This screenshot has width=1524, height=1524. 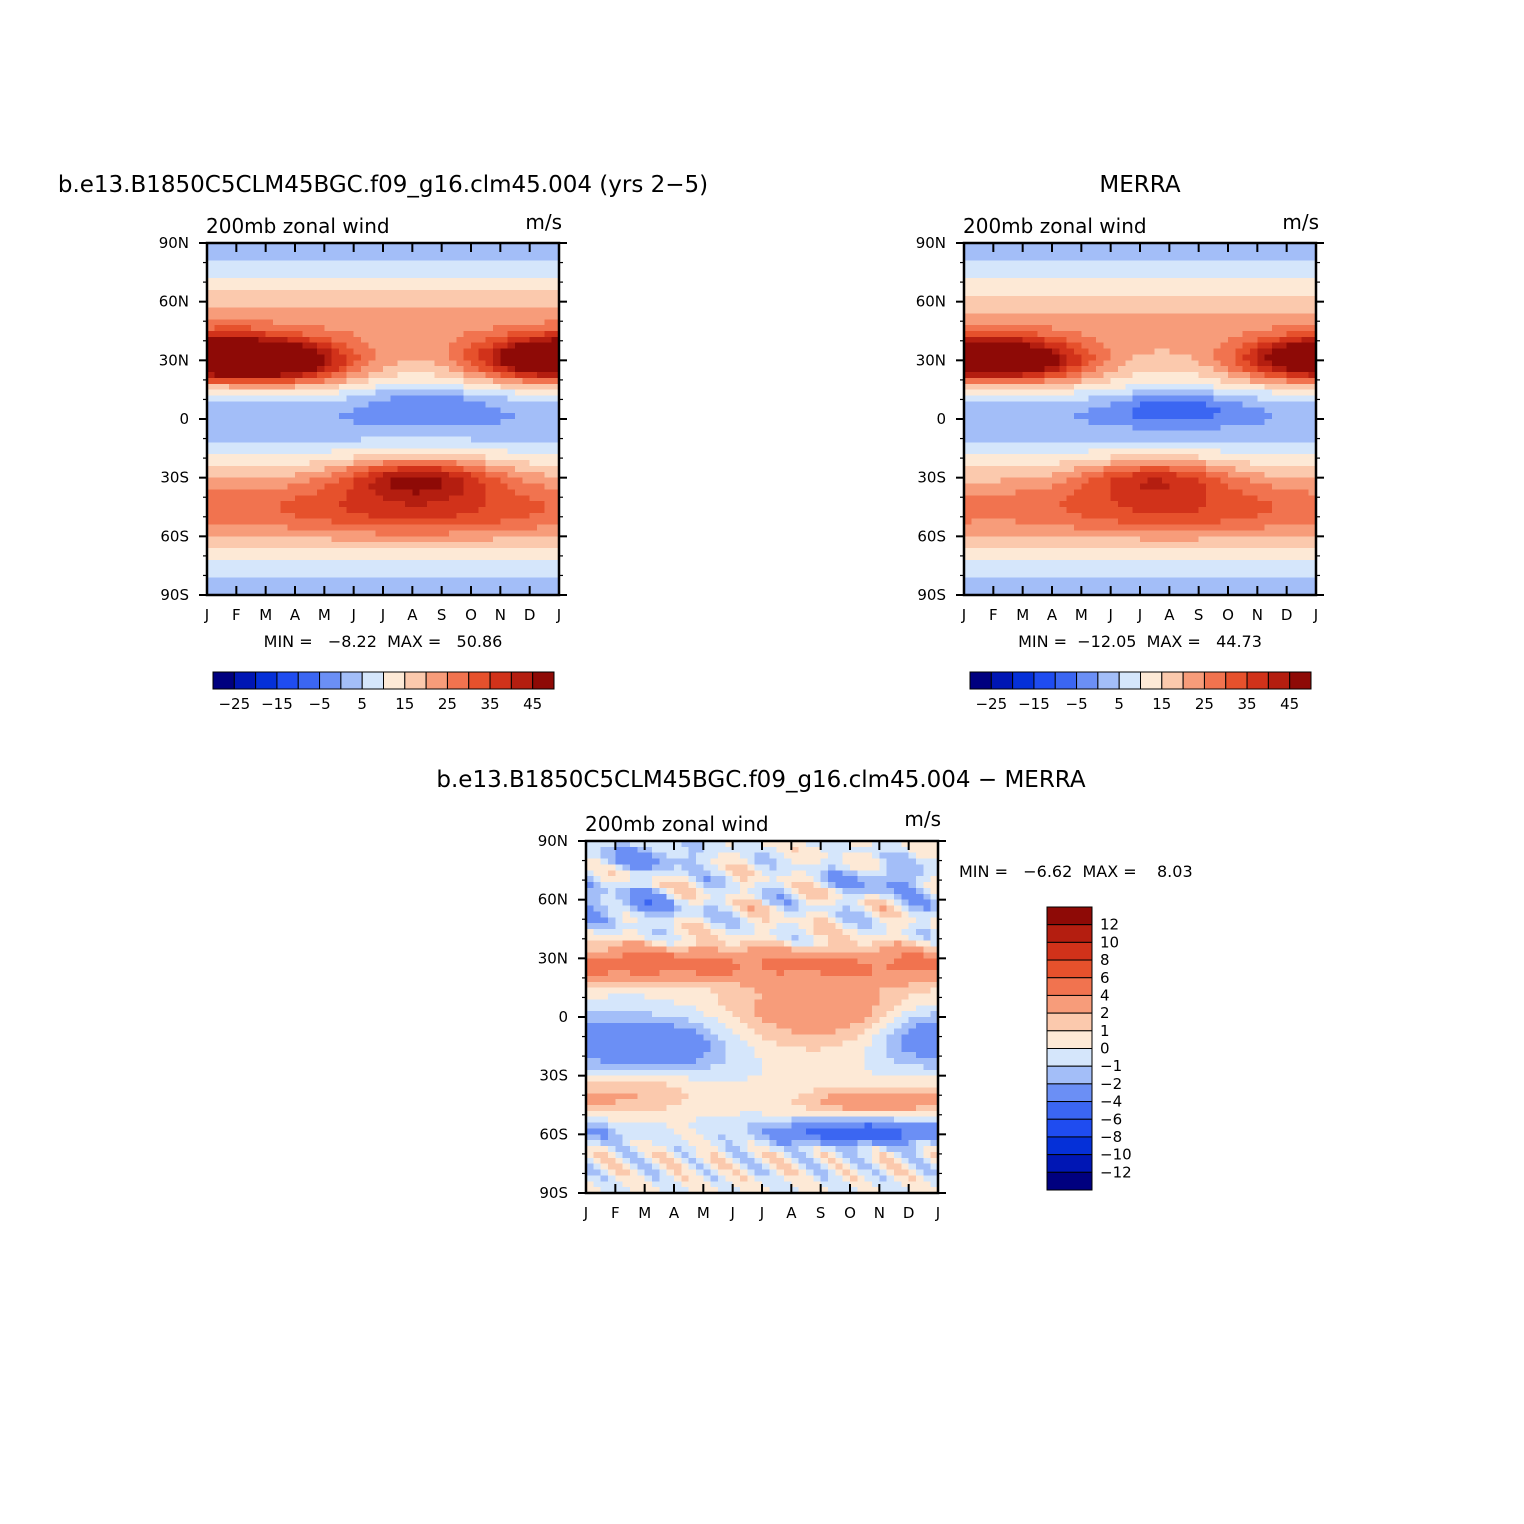 What do you see at coordinates (324, 615) in the screenshot?
I see `x-tick-label: M` at bounding box center [324, 615].